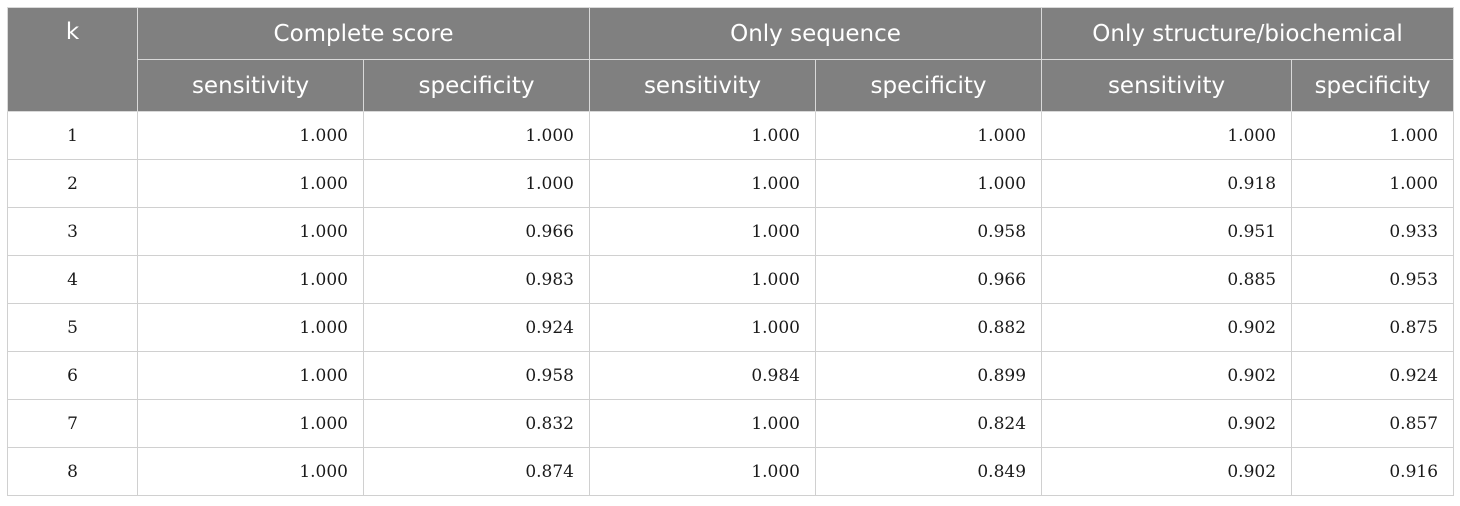 This screenshot has width=1460, height=506. What do you see at coordinates (1248, 33) in the screenshot?
I see `header-group-only-structure: Only structure/biochemical` at bounding box center [1248, 33].